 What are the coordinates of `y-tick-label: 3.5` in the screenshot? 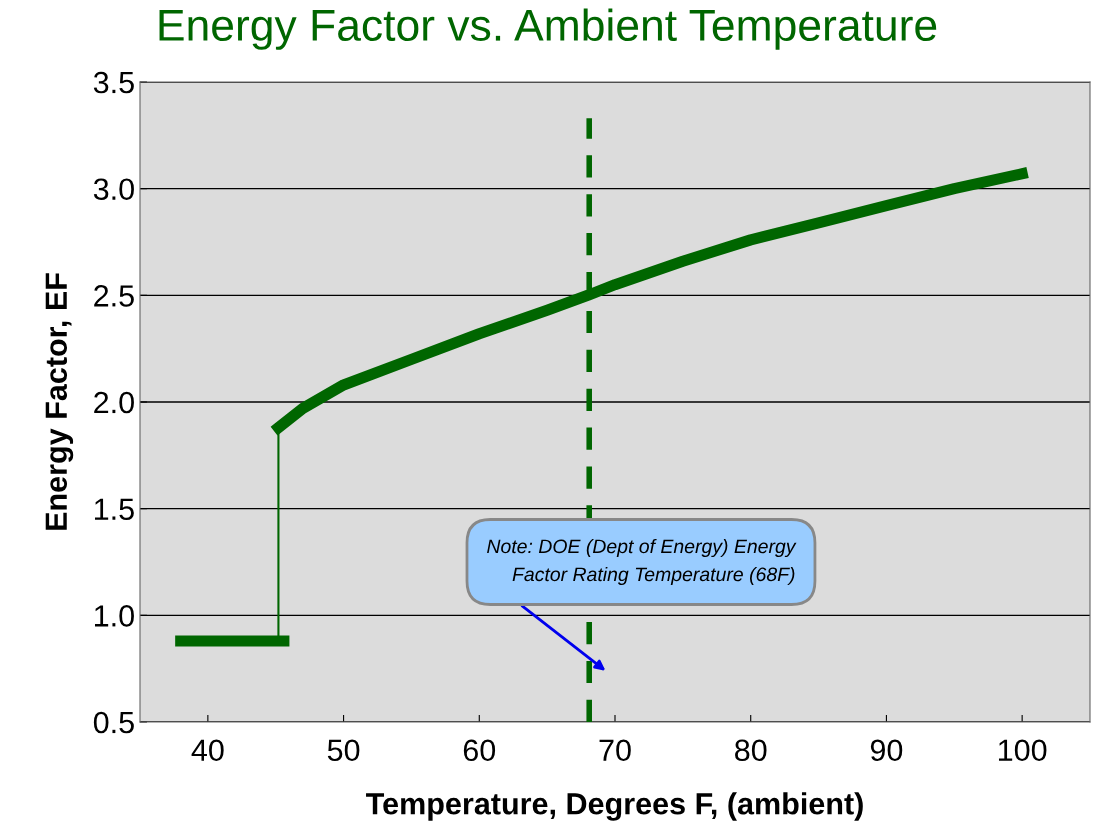 It's located at (113, 82).